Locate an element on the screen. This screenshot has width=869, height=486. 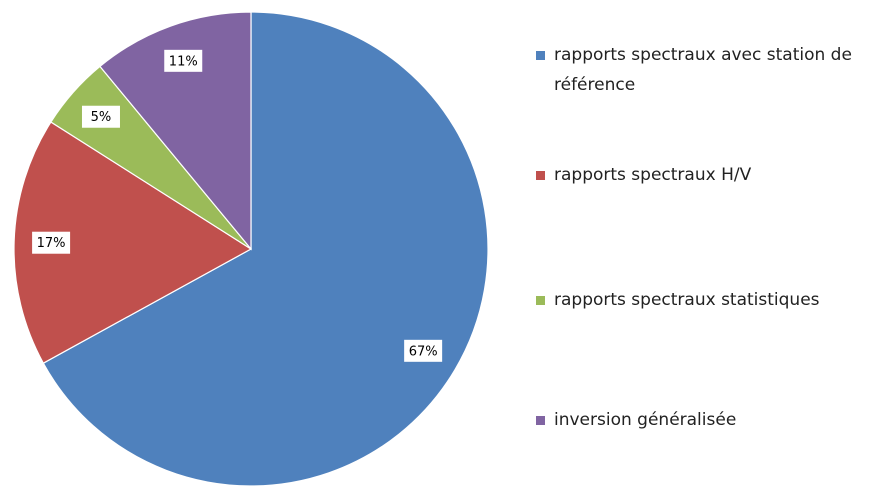
legend-item: rapports spectraux statistiques is located at coordinates (701, 300).